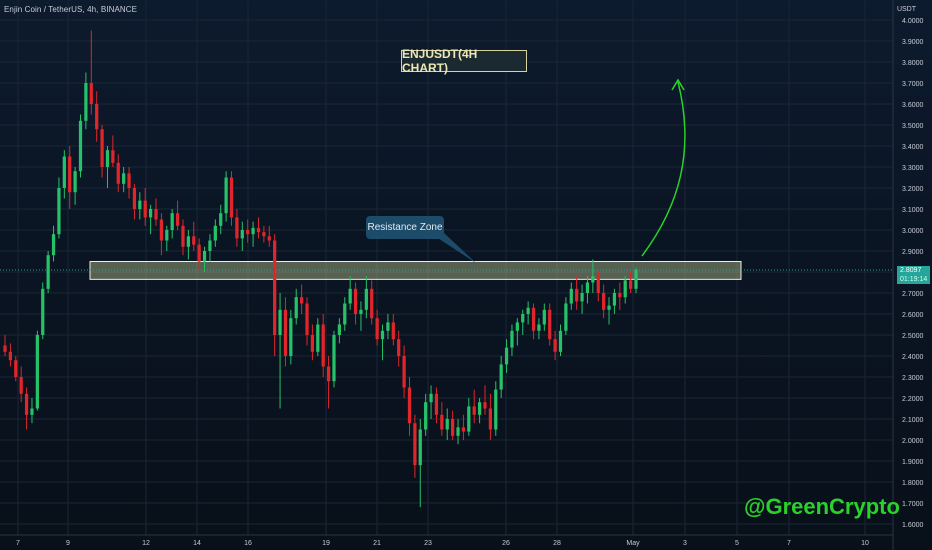 This screenshot has height=550, width=932. What do you see at coordinates (377, 543) in the screenshot?
I see `x-tick-label: 21` at bounding box center [377, 543].